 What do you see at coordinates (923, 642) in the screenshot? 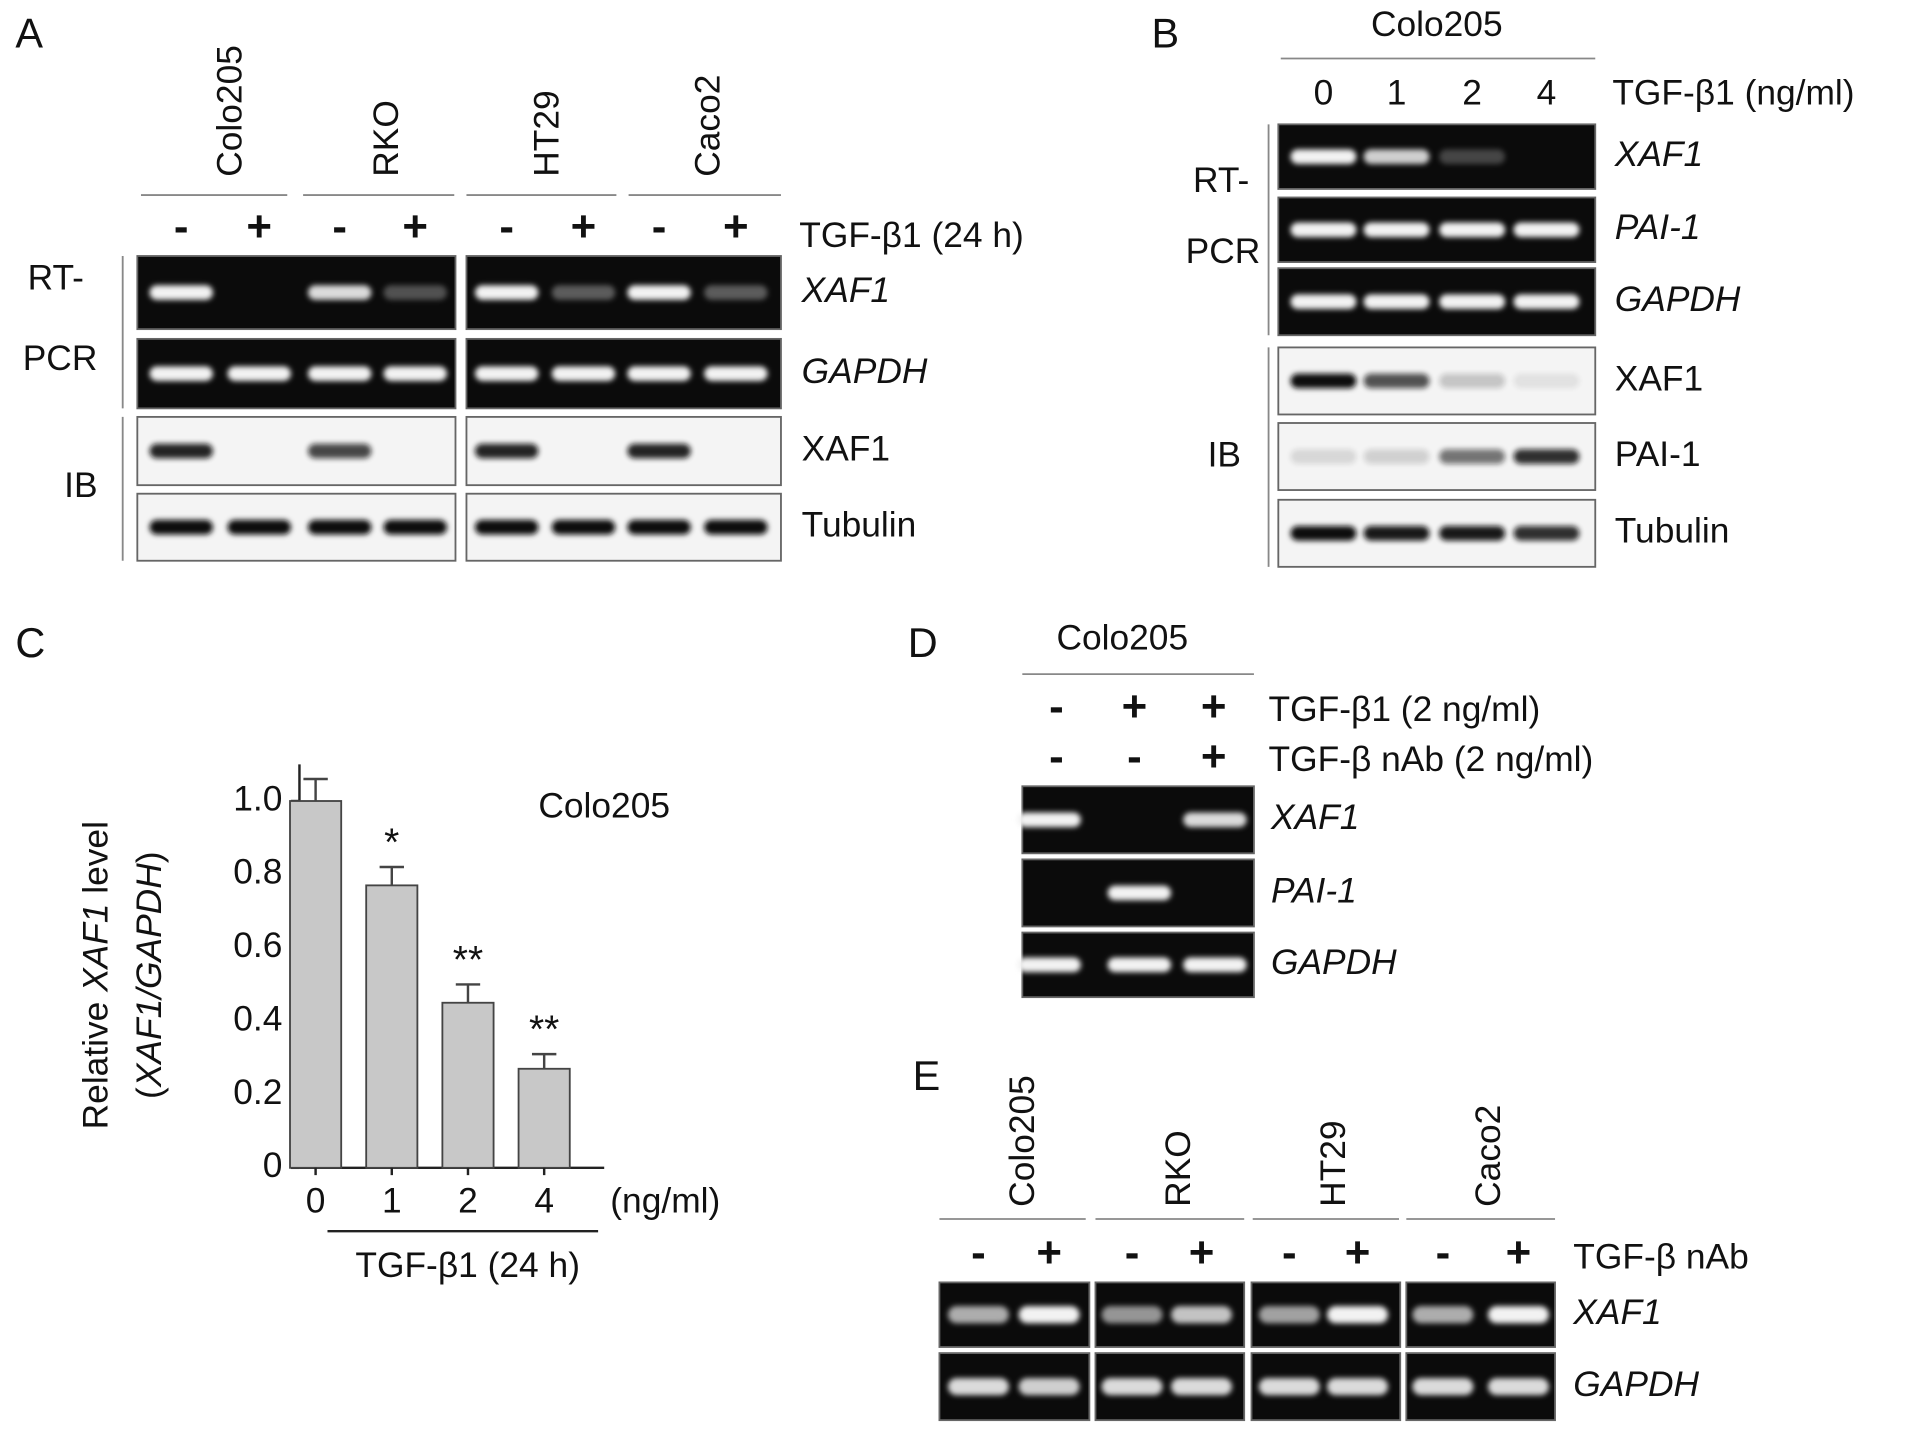
I see `panel-label: D` at bounding box center [923, 642].